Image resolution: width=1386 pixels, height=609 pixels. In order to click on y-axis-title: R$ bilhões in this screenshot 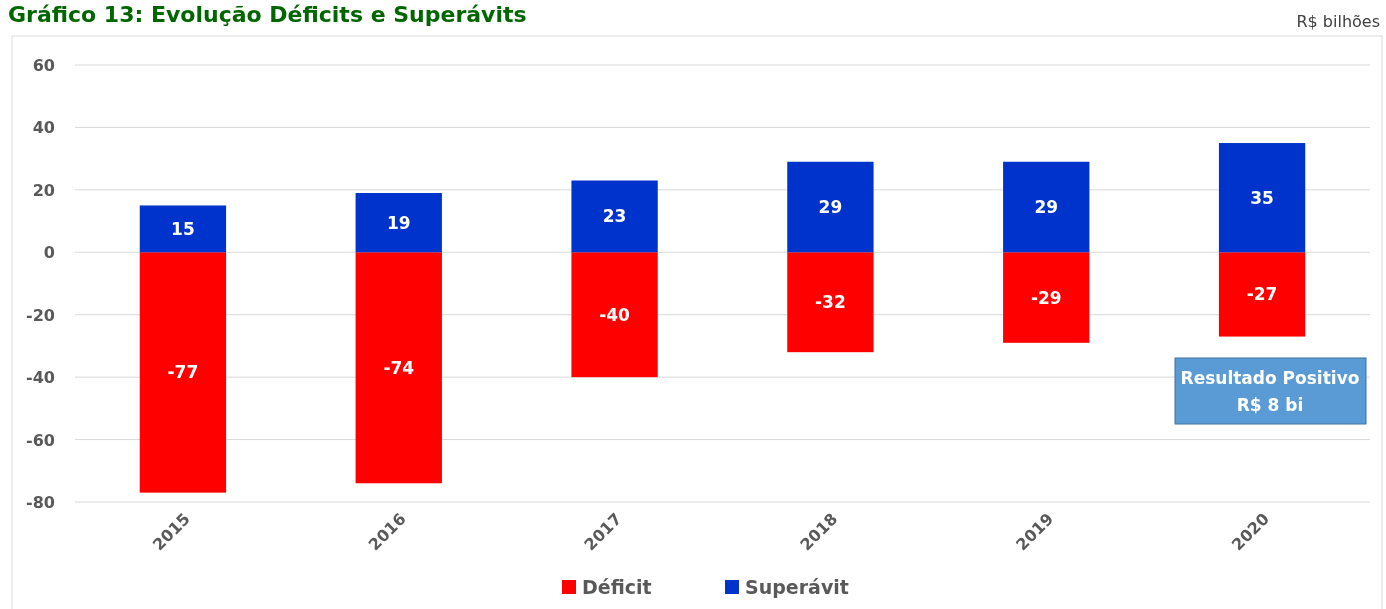, I will do `click(1338, 21)`.